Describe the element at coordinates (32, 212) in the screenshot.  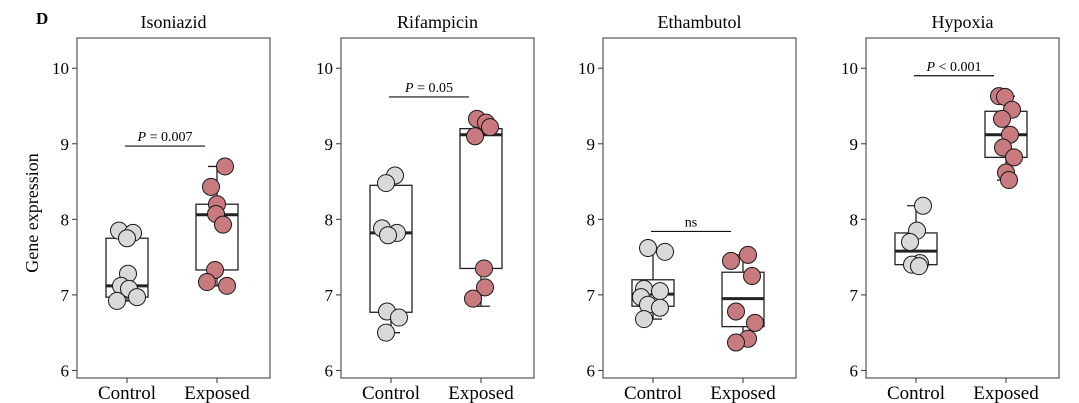
I see `y-axis-label: Gene expression` at that location.